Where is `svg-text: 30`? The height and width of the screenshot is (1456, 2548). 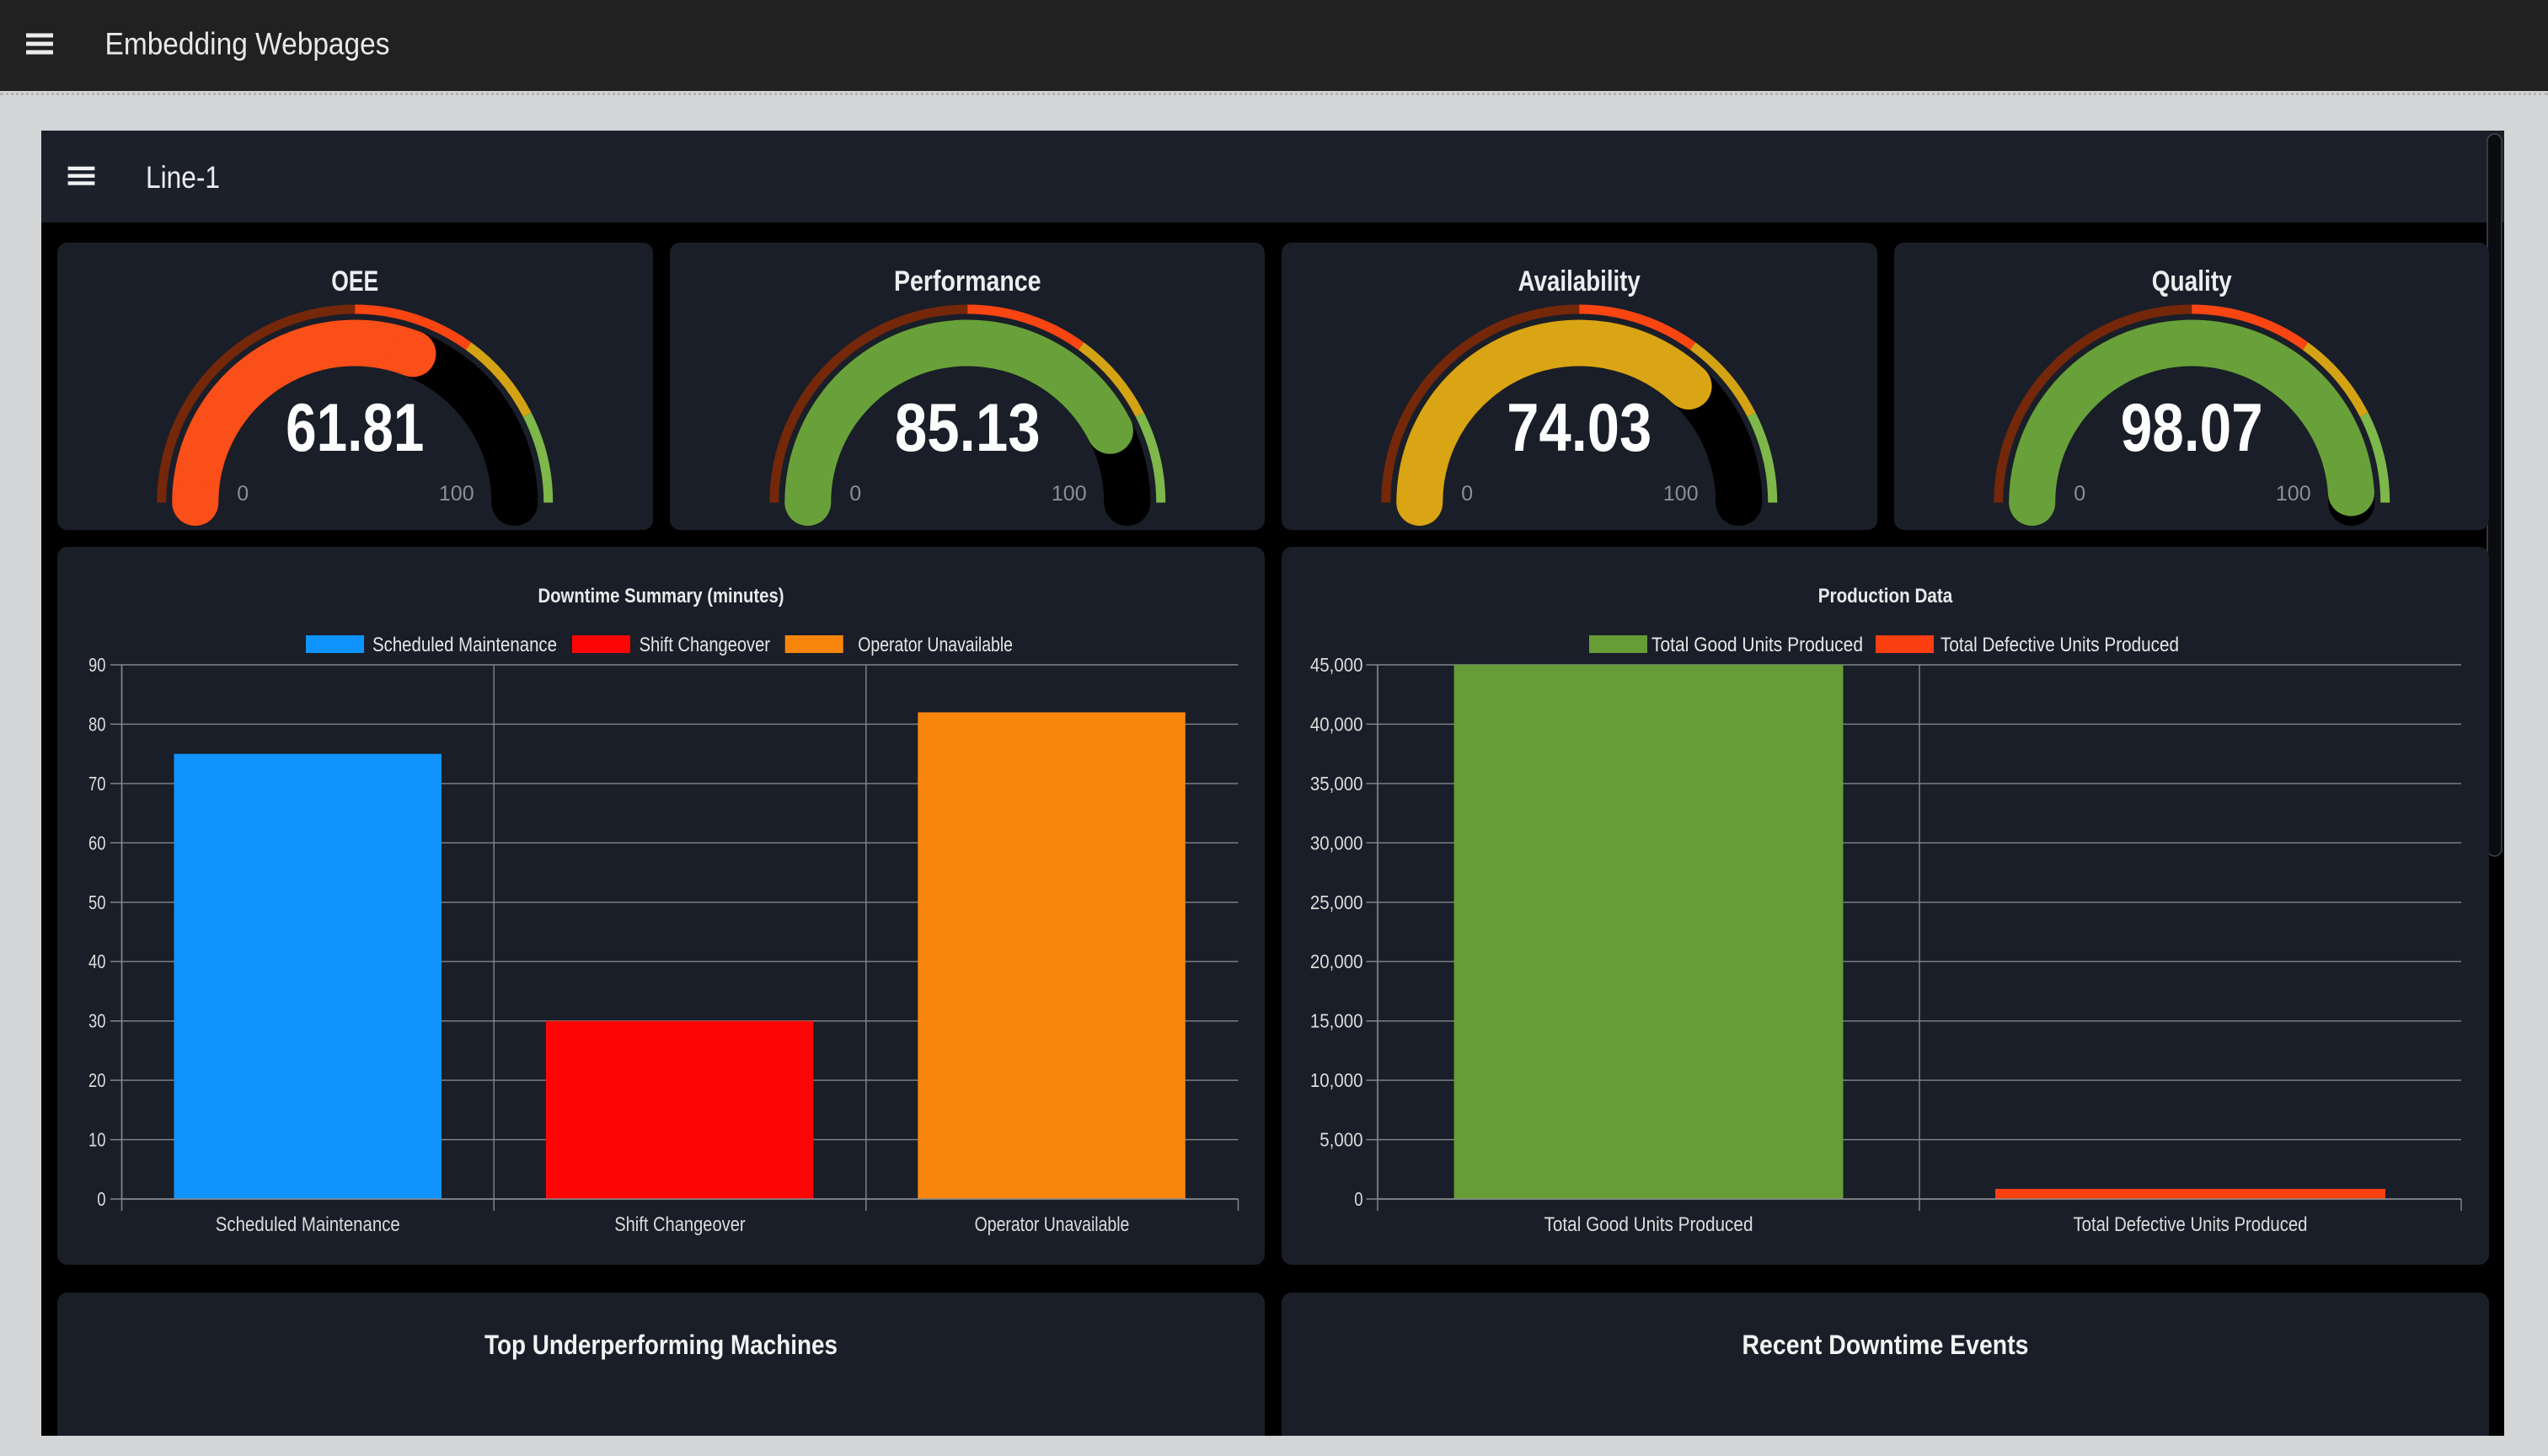 svg-text: 30 is located at coordinates (97, 1021).